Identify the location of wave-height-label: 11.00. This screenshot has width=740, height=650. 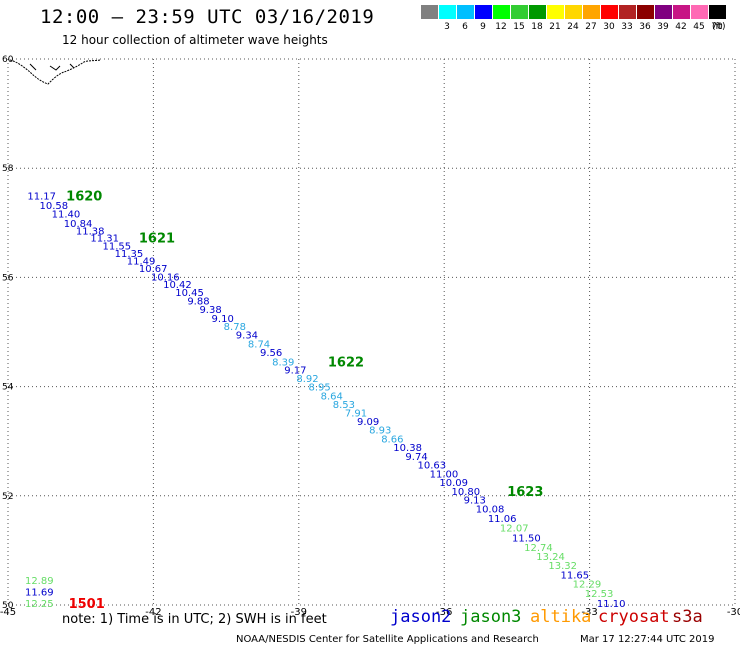
(444, 474).